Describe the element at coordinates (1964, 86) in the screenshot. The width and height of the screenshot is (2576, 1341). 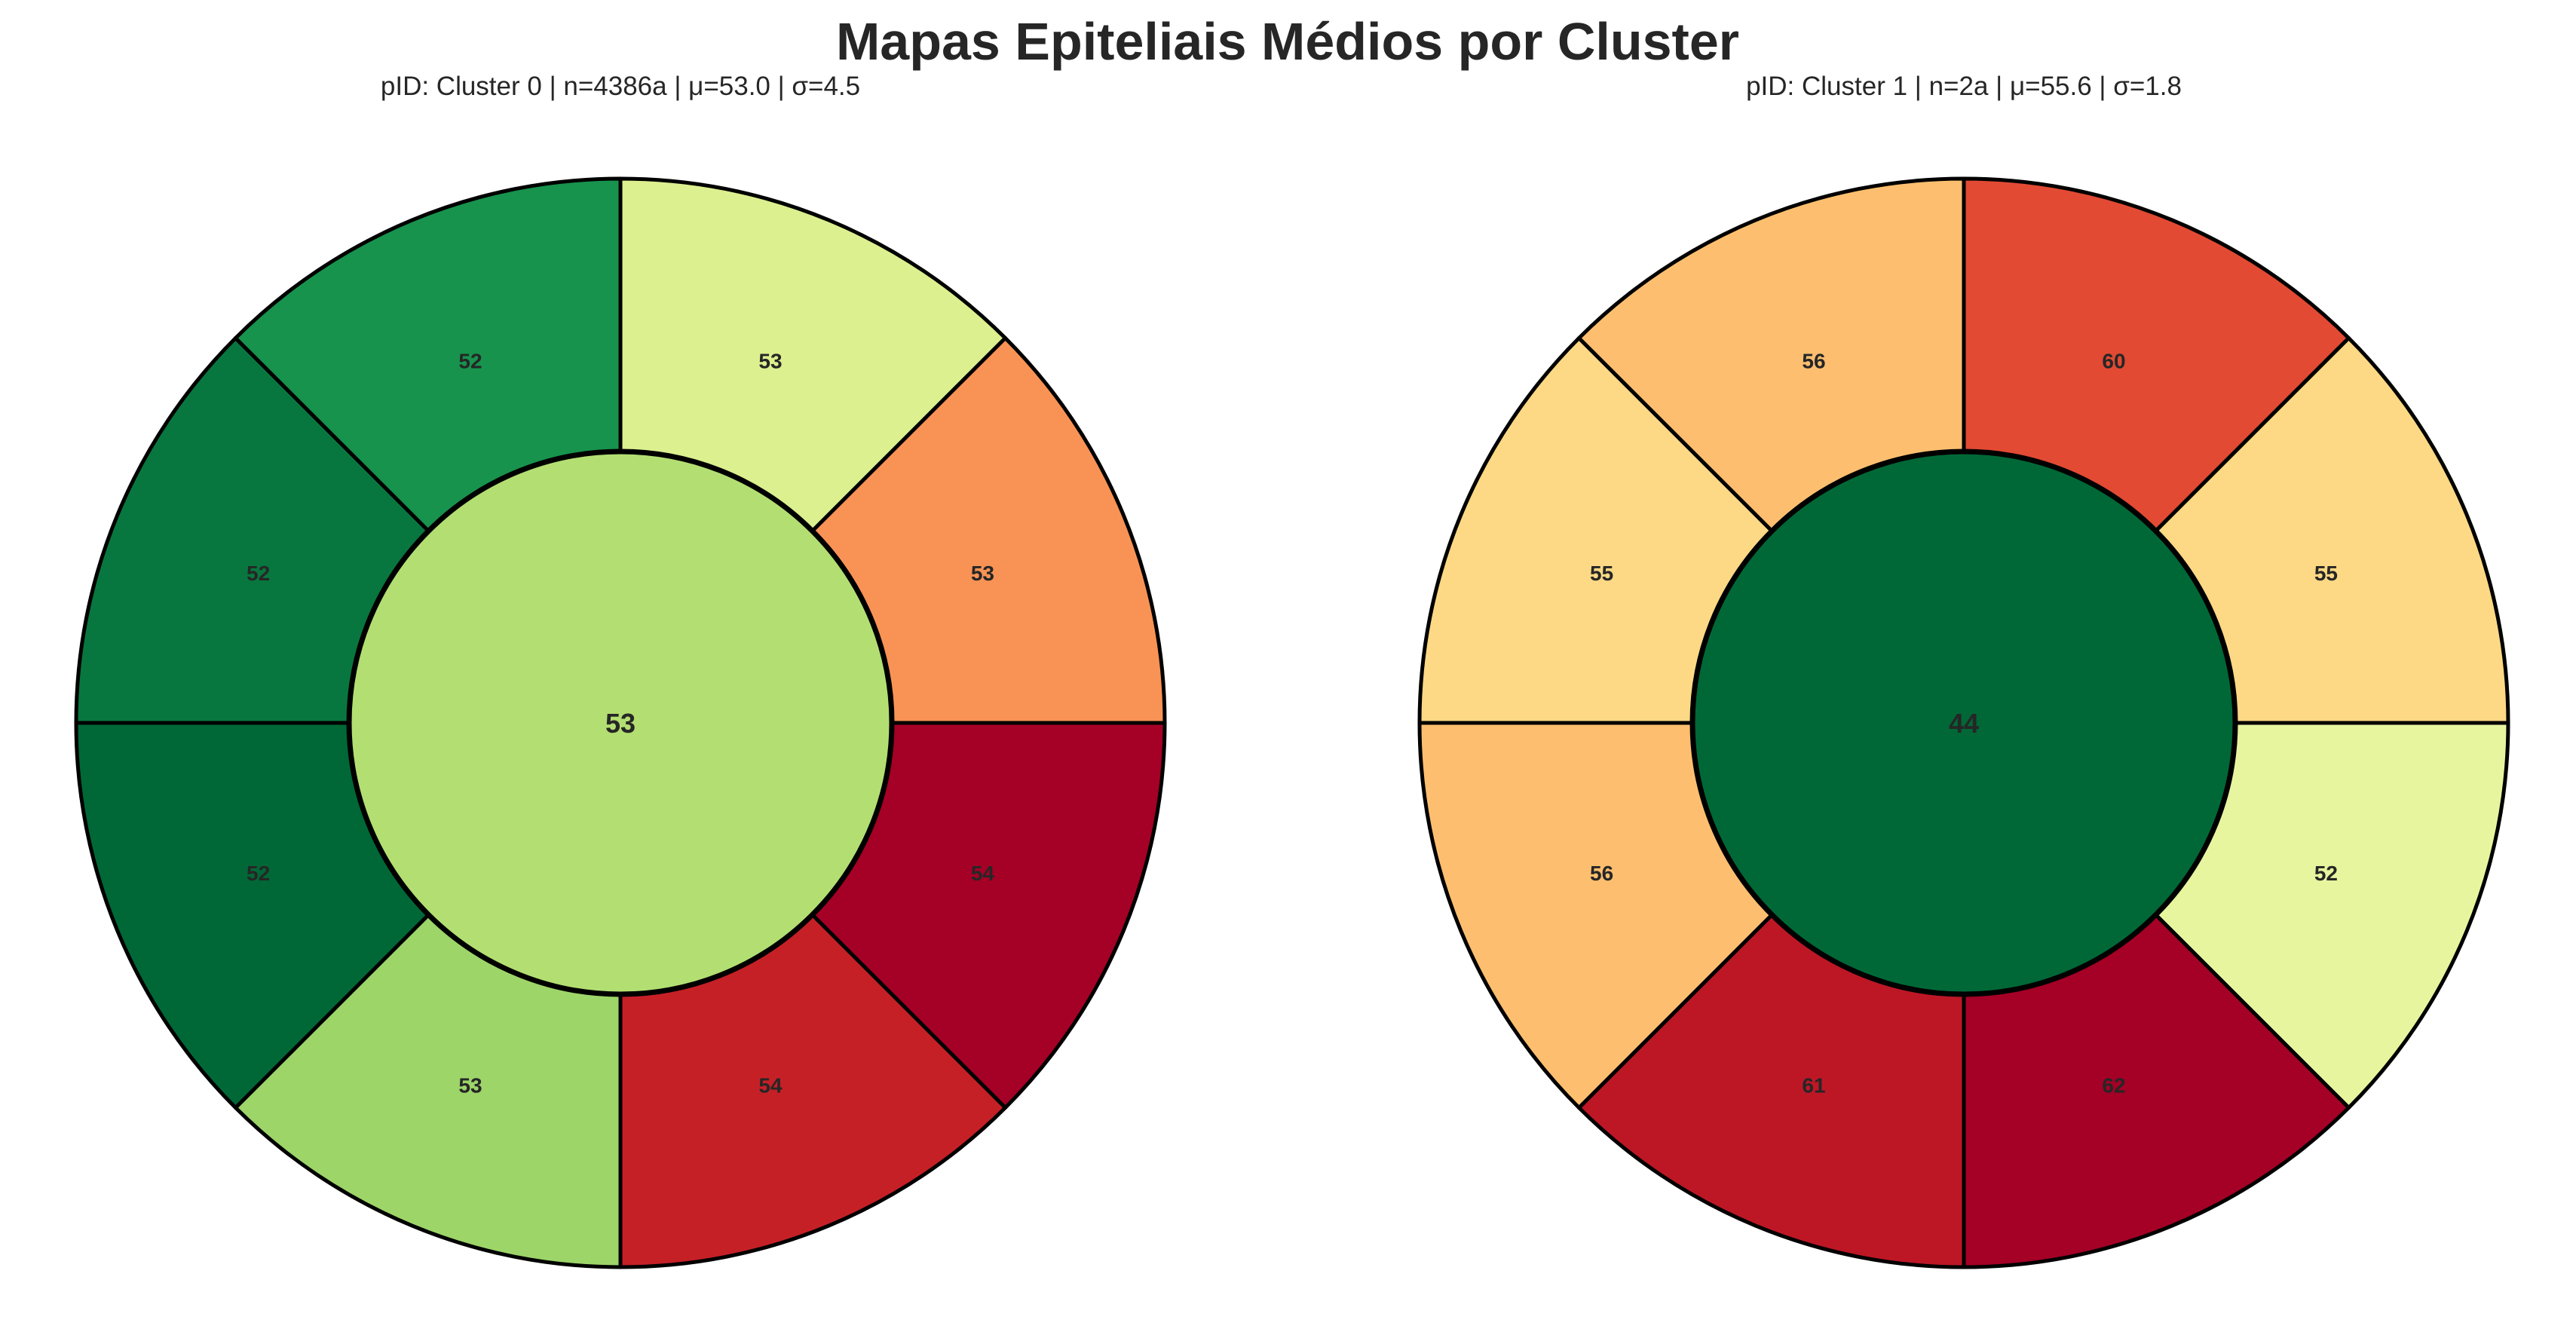
I see `chart-title-cluster-1: pID: Cluster 1 | n=2a | μ=55.6 | σ=1.8` at that location.